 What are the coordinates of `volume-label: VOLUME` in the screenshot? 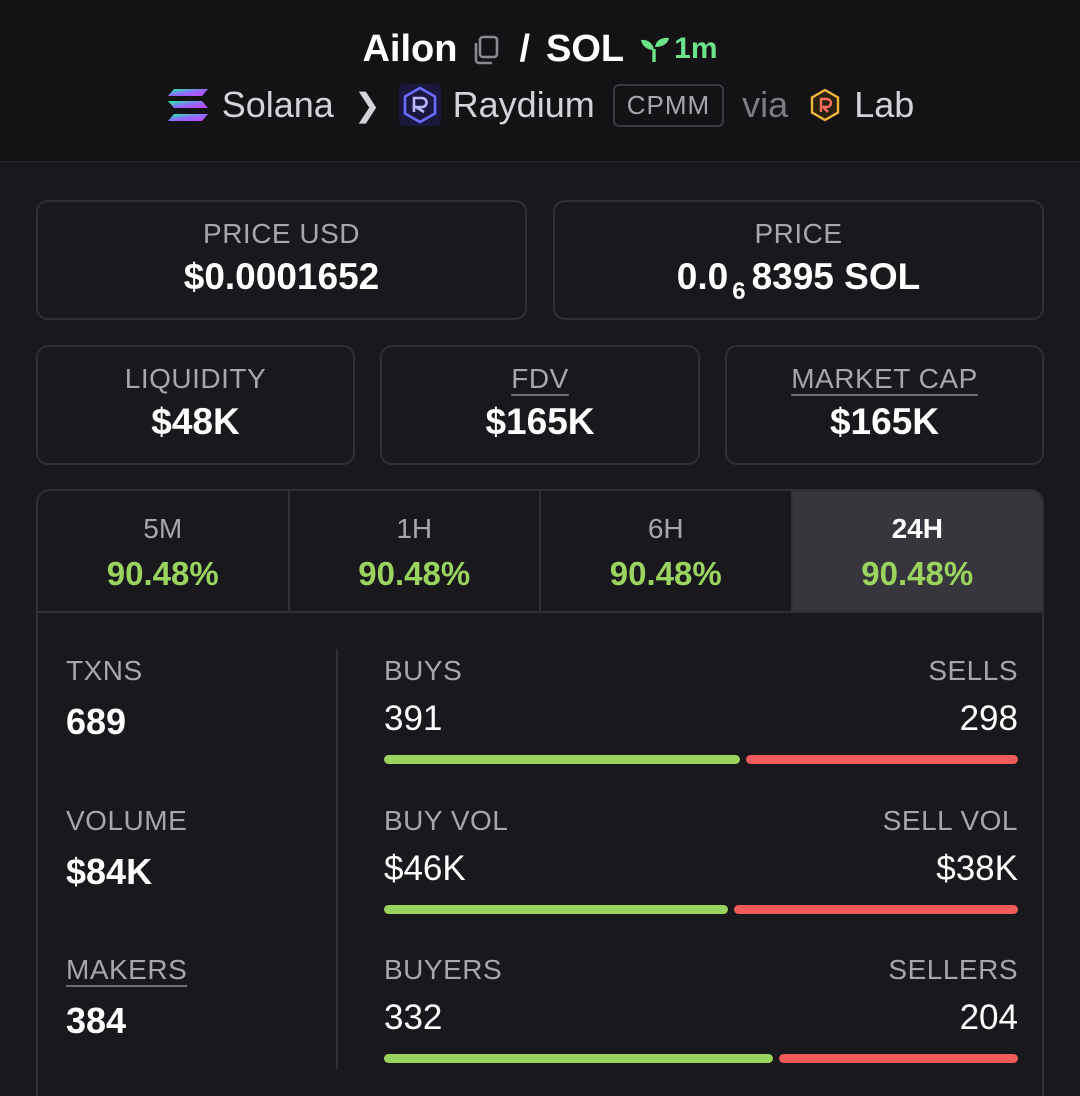 It's located at (127, 820).